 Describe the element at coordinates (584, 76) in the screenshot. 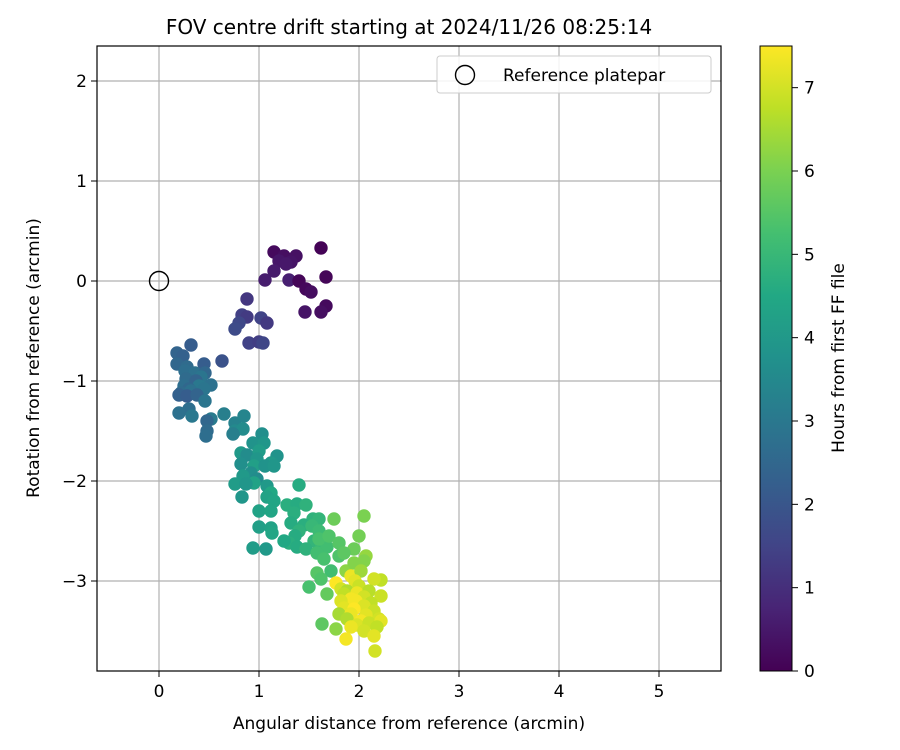

I see `legend-entry-label: Reference platepar` at that location.